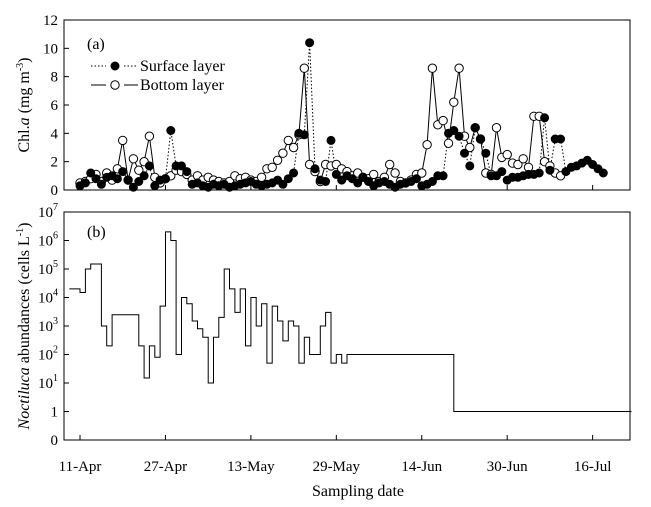  I want to click on x-tick-label: 13-May, so click(251, 467).